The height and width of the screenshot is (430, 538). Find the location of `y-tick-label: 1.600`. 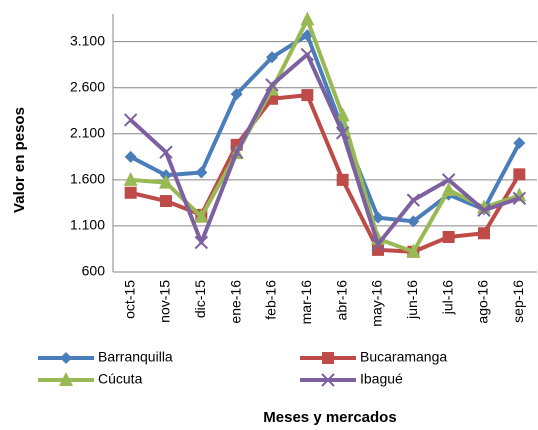

y-tick-label: 1.600 is located at coordinates (87, 179).